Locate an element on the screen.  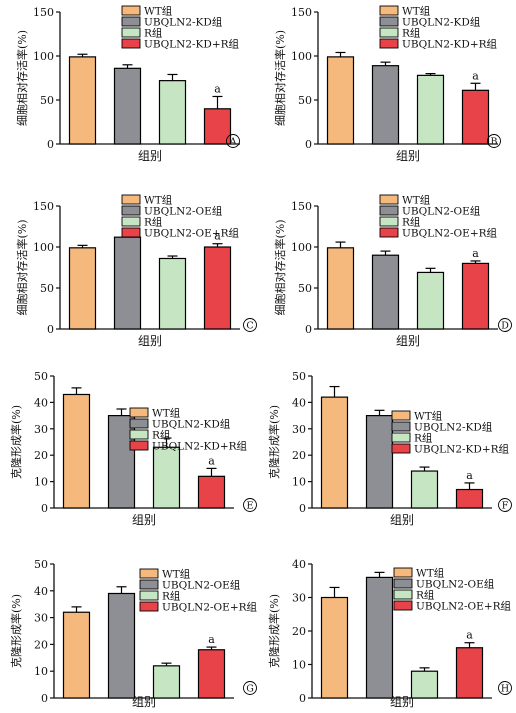
panel-marker-letter: E is located at coordinates (250, 506).